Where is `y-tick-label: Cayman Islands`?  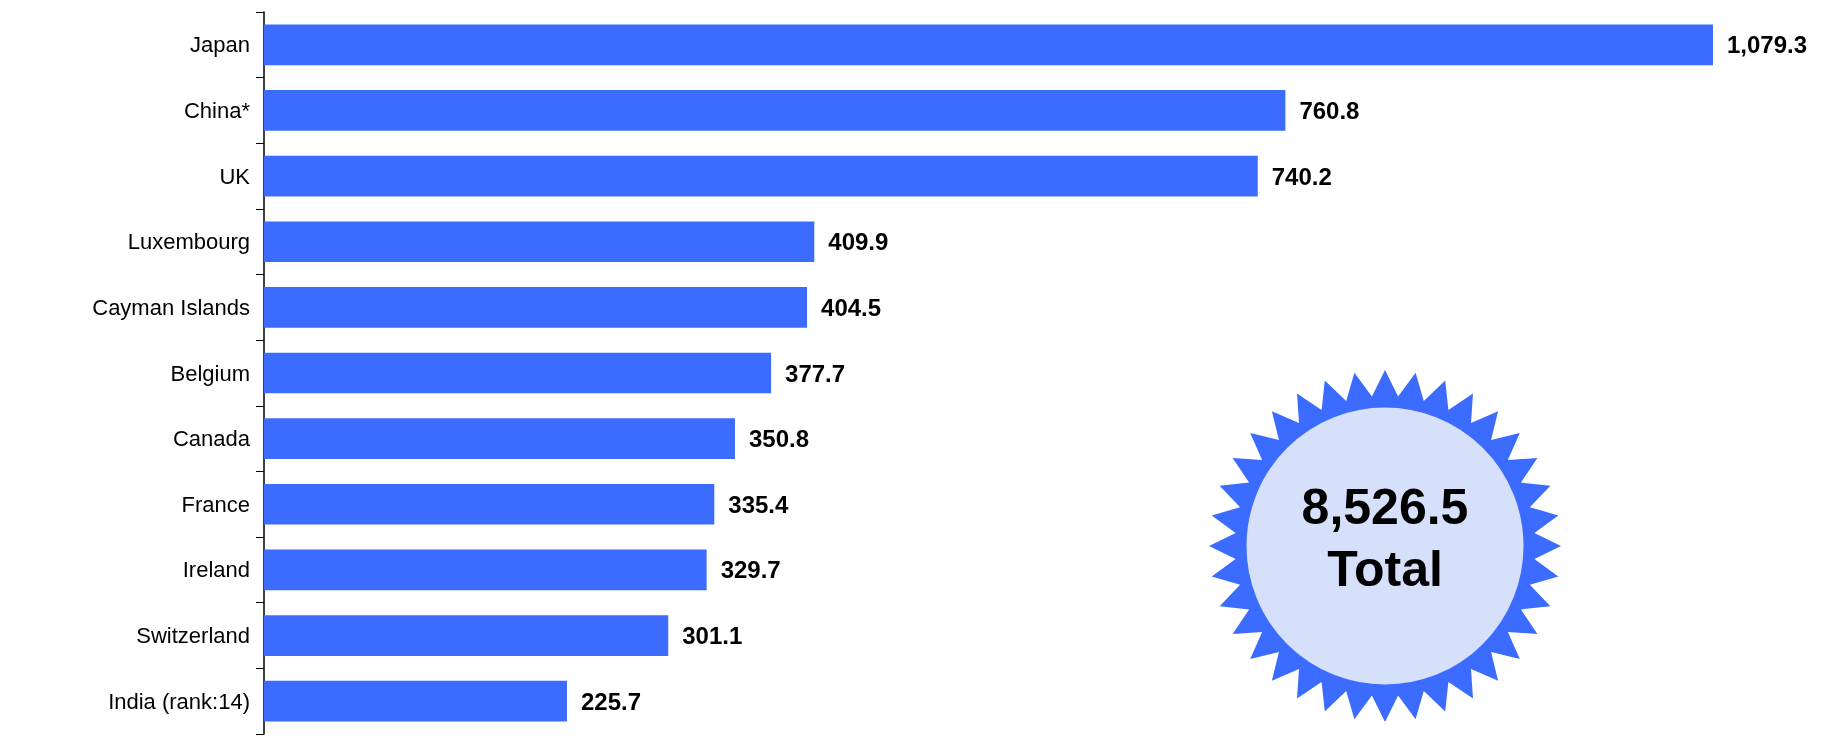 y-tick-label: Cayman Islands is located at coordinates (171, 307).